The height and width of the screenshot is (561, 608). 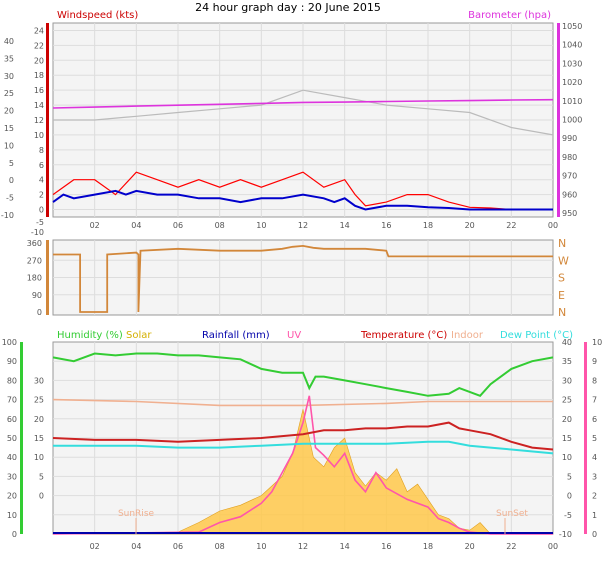 I want to click on wind-tick-label: 2, so click(x=41, y=195).